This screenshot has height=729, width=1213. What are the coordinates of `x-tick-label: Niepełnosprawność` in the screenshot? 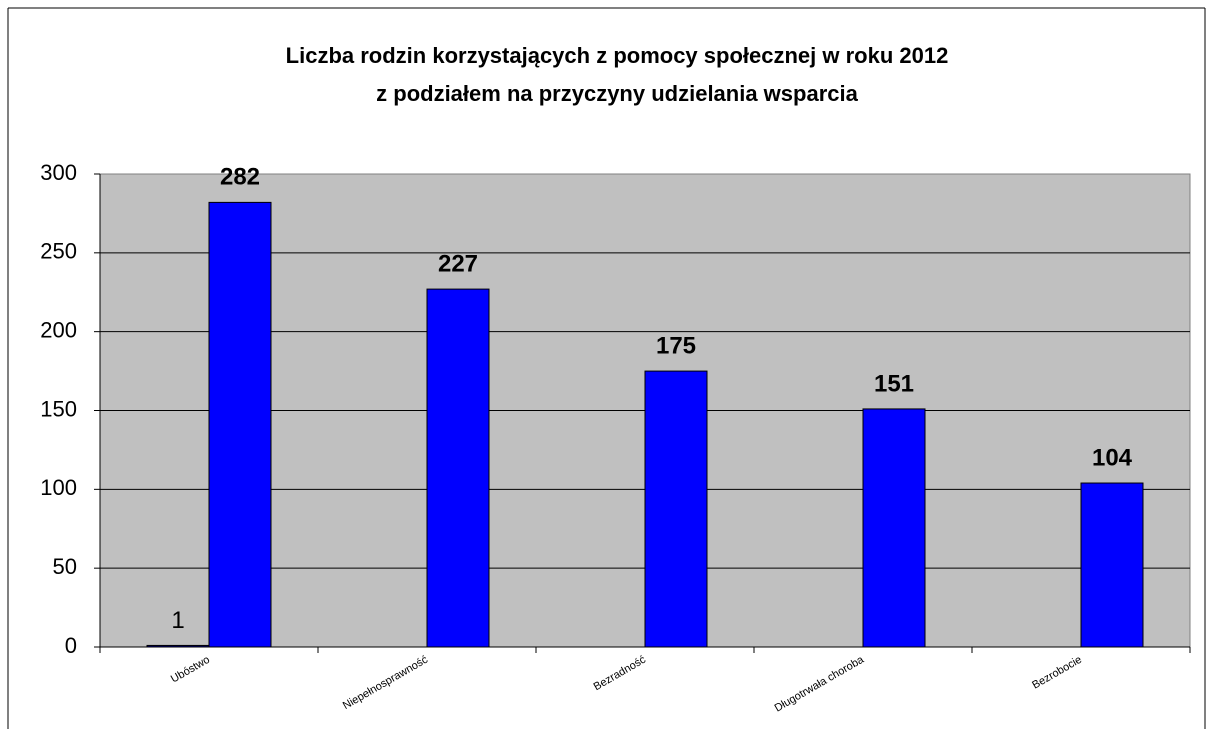 It's located at (386, 682).